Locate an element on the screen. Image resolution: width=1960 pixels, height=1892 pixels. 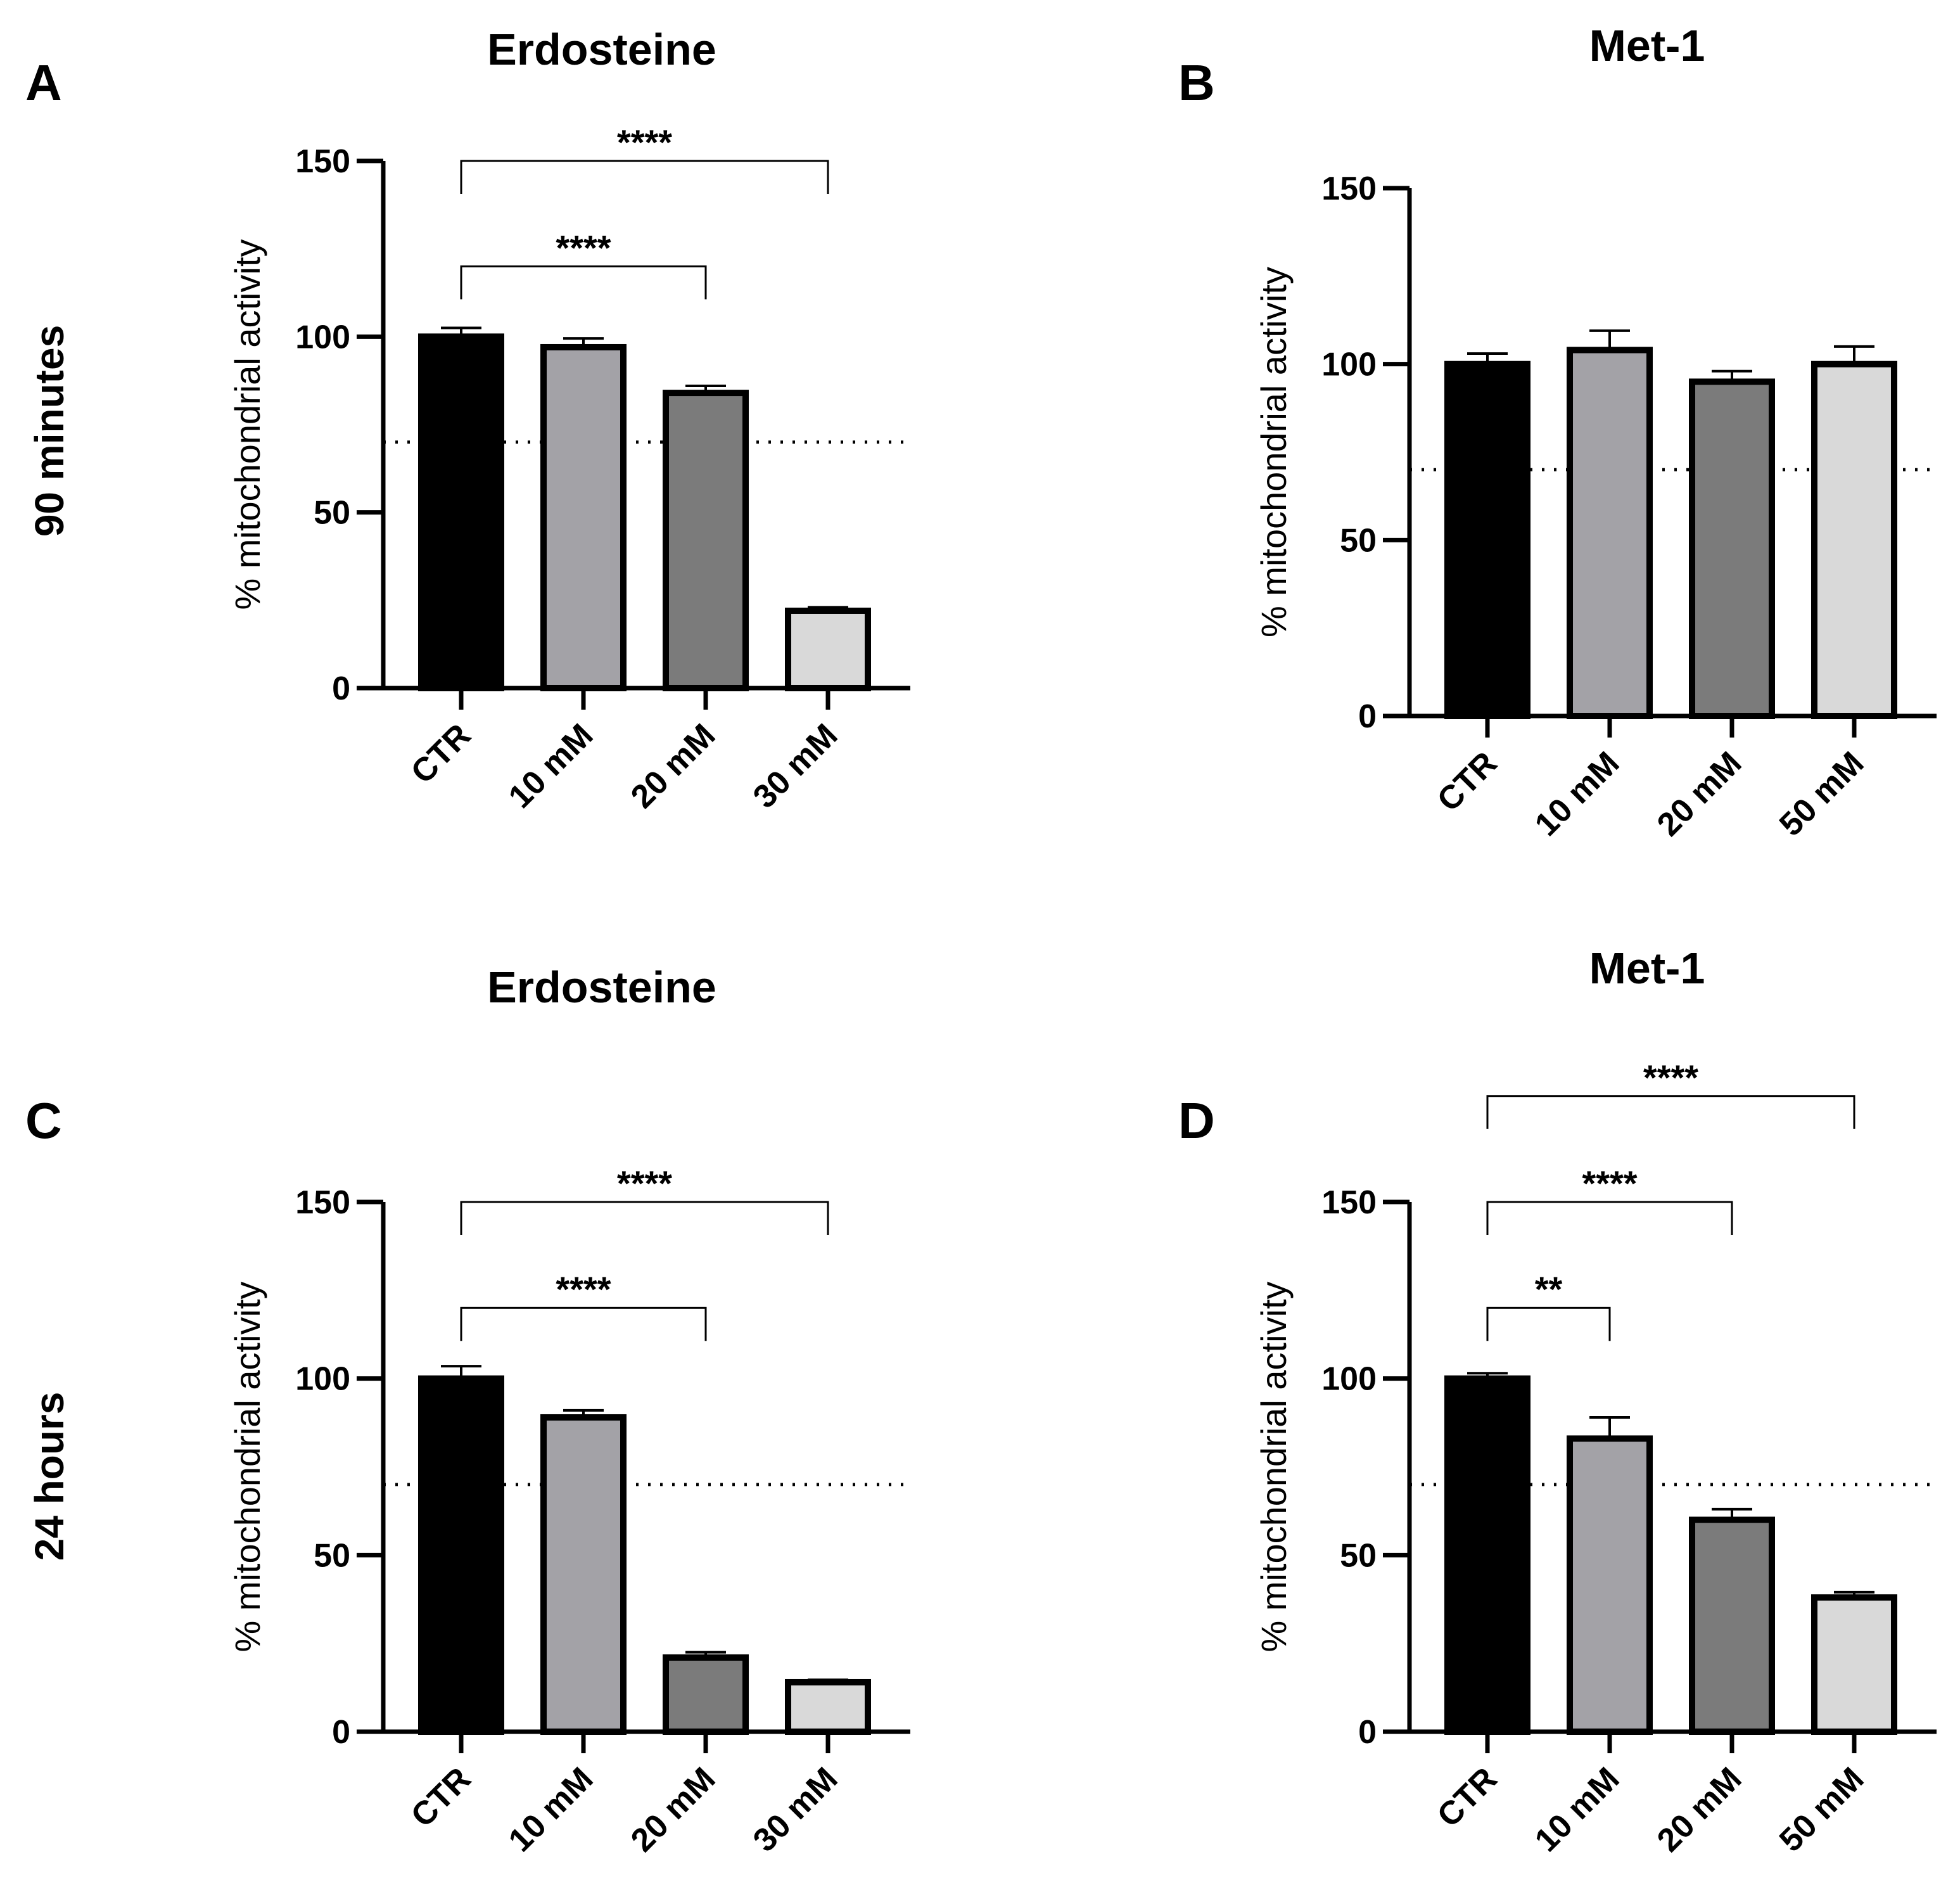
panel-letter: A is located at coordinates (43, 82).